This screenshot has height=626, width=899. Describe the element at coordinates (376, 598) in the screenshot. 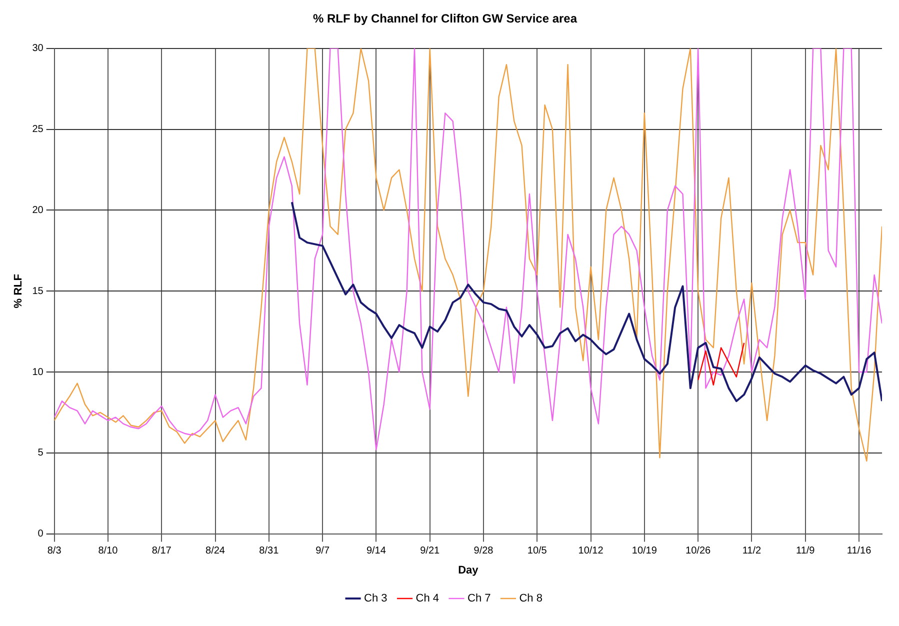

I see `legend-label: Ch 3` at that location.